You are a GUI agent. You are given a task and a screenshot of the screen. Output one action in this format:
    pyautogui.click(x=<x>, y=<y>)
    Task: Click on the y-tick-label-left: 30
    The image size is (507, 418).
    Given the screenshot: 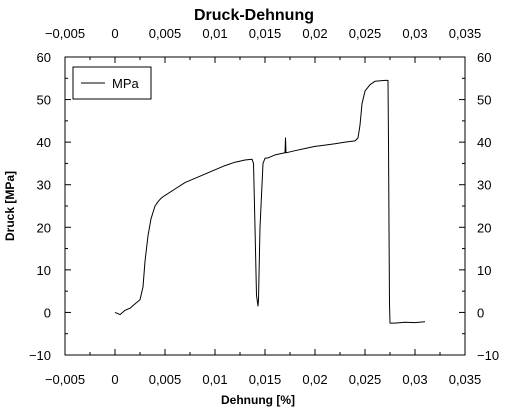 What is the action you would take?
    pyautogui.click(x=44, y=185)
    